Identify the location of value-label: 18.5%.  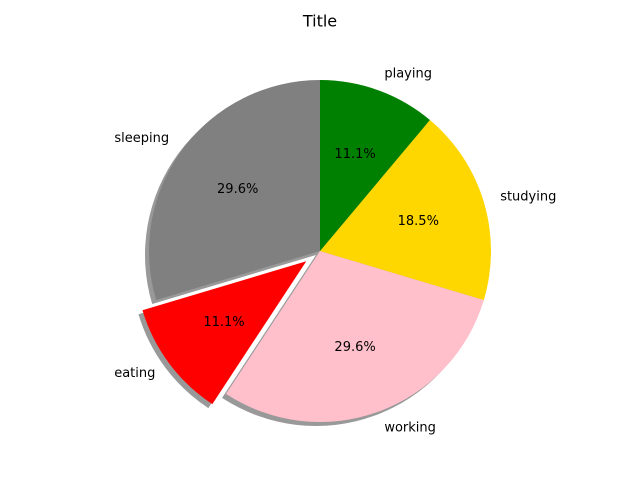
(418, 221).